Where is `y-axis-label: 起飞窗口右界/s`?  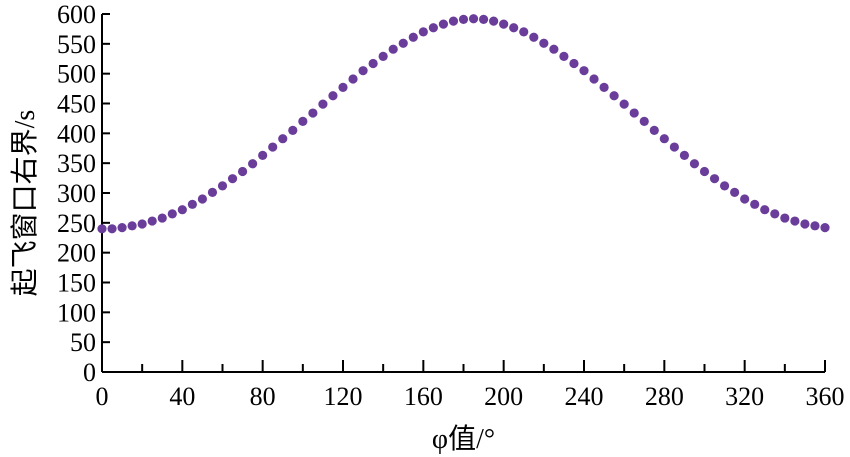
y-axis-label: 起飞窗口右界/s is located at coordinates (25, 203).